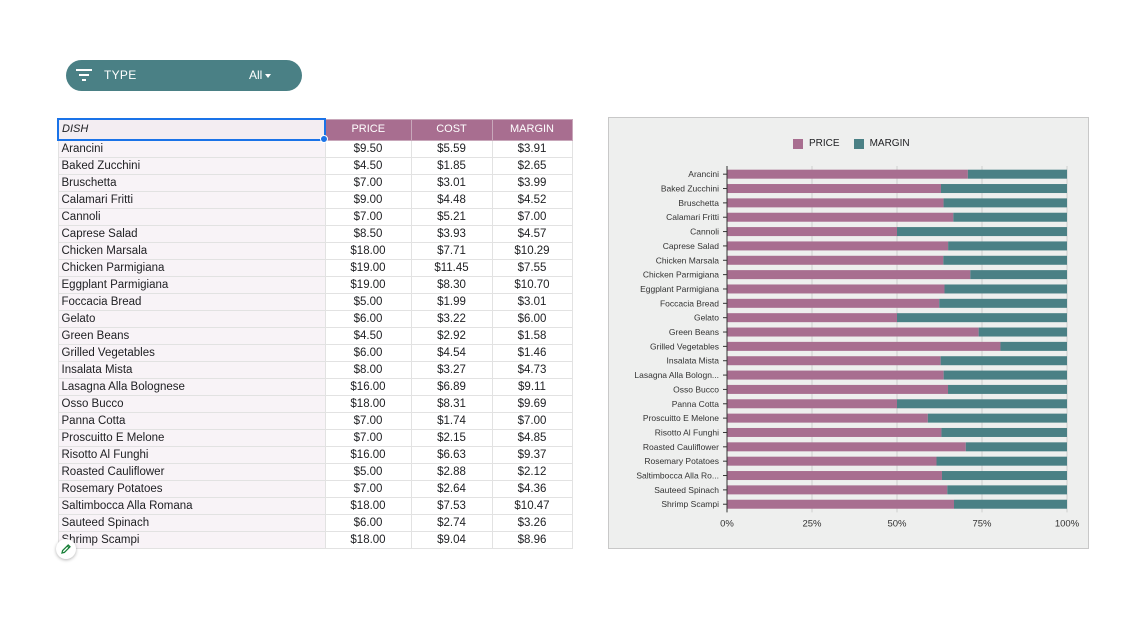 This screenshot has height=642, width=1140. What do you see at coordinates (191, 421) in the screenshot?
I see `cell-dish: Panna Cotta` at bounding box center [191, 421].